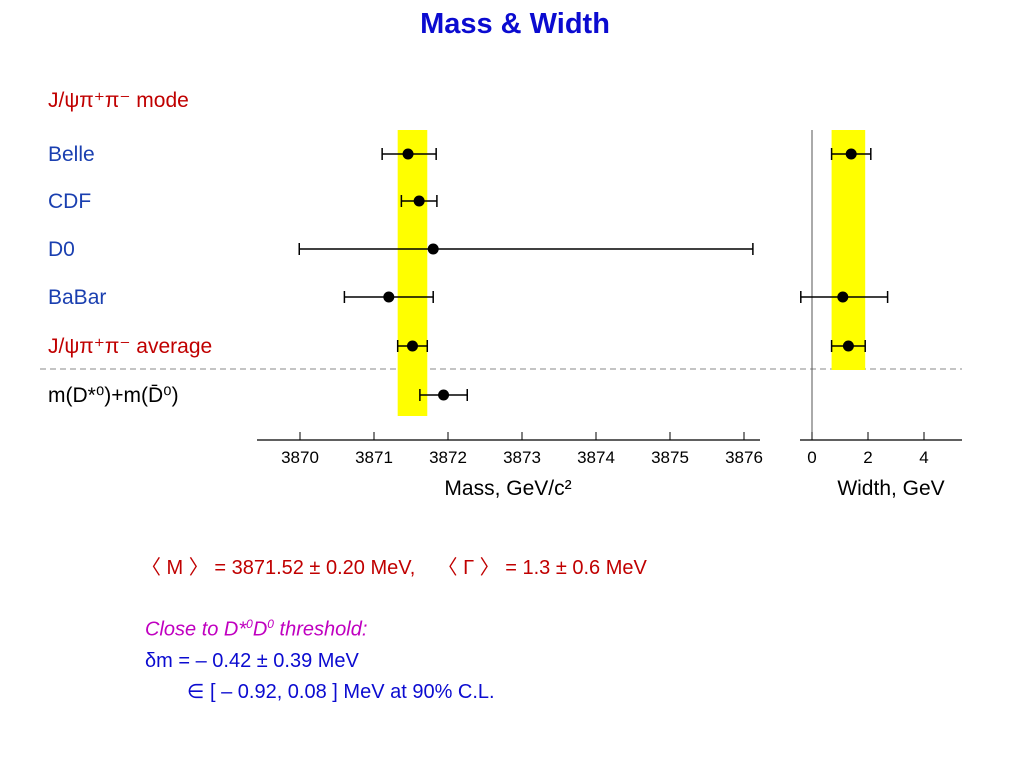  What do you see at coordinates (867, 457) in the screenshot?
I see `x-tick-label: 2` at bounding box center [867, 457].